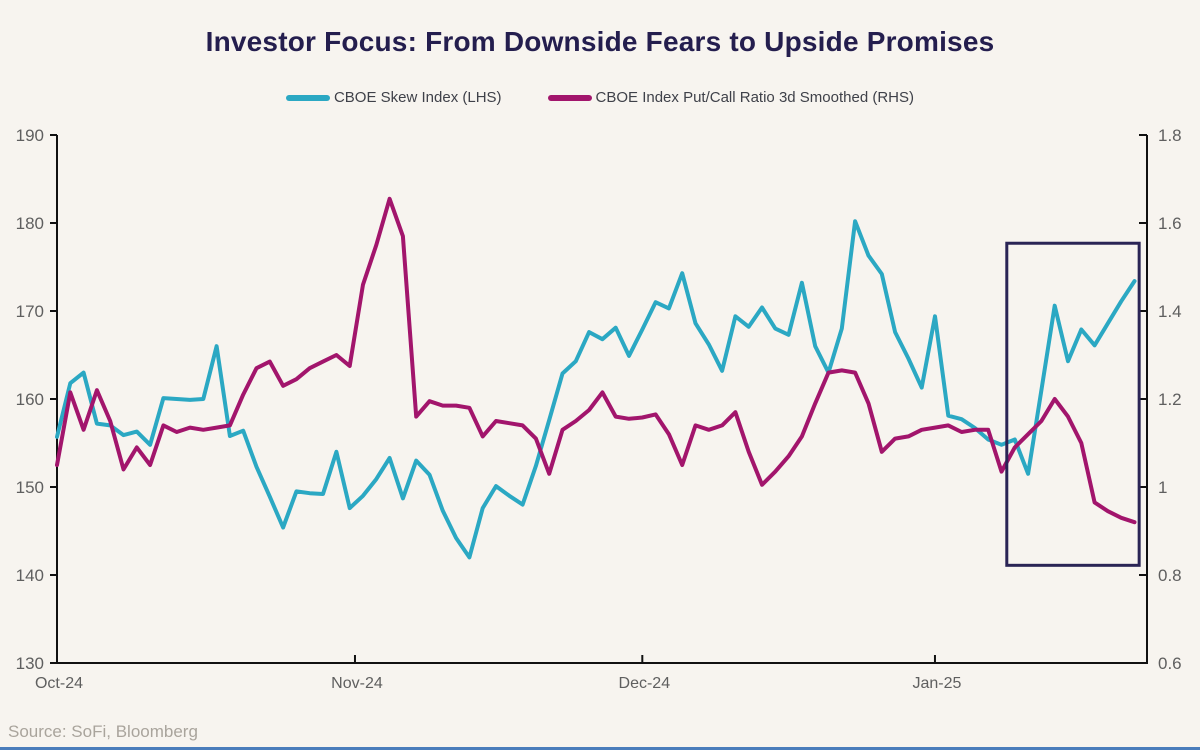  What do you see at coordinates (1170, 135) in the screenshot?
I see `right-axis-tick-label: 1.8` at bounding box center [1170, 135].